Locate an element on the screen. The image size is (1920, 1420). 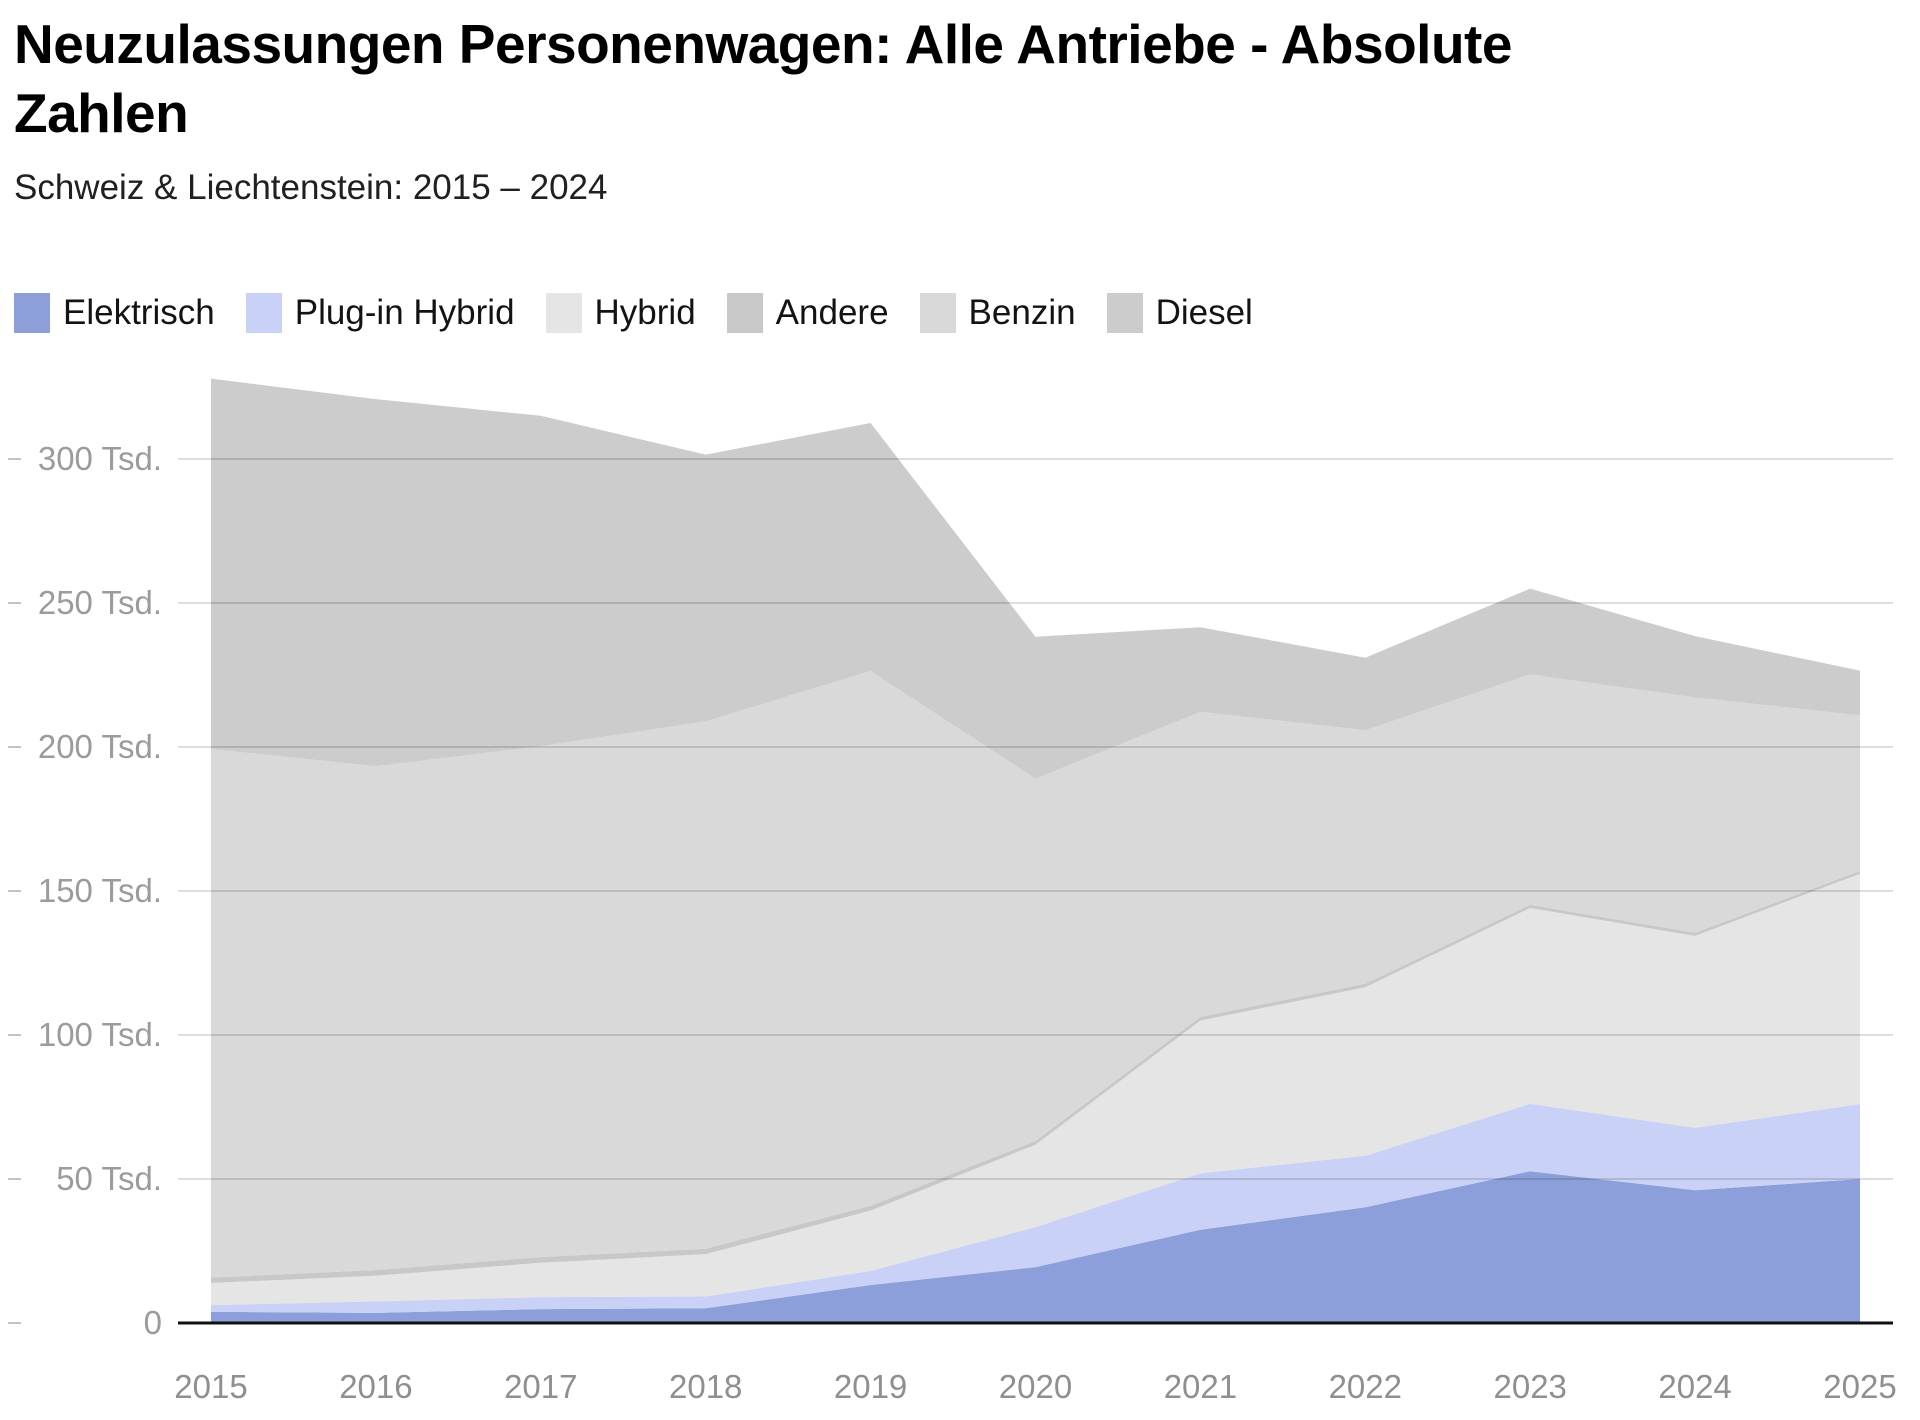
x-tick-label-2022: 2022 is located at coordinates (1365, 1386).